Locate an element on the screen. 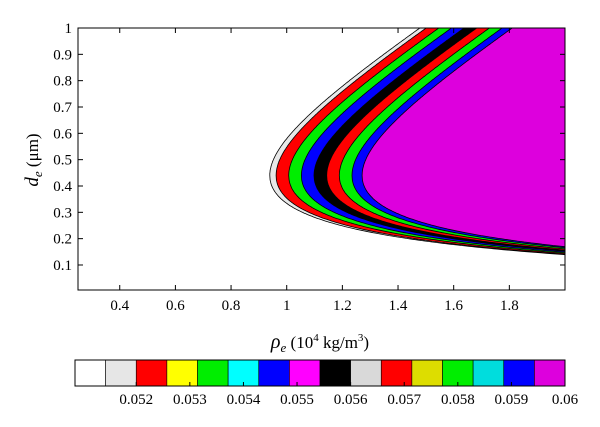  colorbar-cells is located at coordinates (320, 373).